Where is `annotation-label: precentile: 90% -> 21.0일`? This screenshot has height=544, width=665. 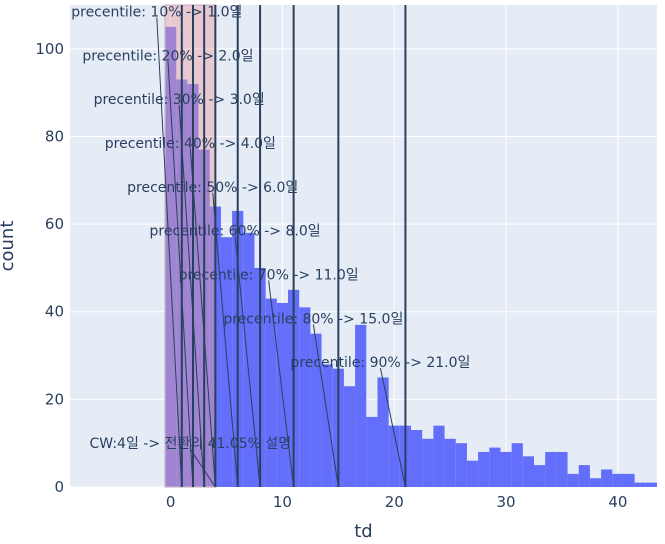
annotation-label: precentile: 90% -> 21.0일 is located at coordinates (380, 363).